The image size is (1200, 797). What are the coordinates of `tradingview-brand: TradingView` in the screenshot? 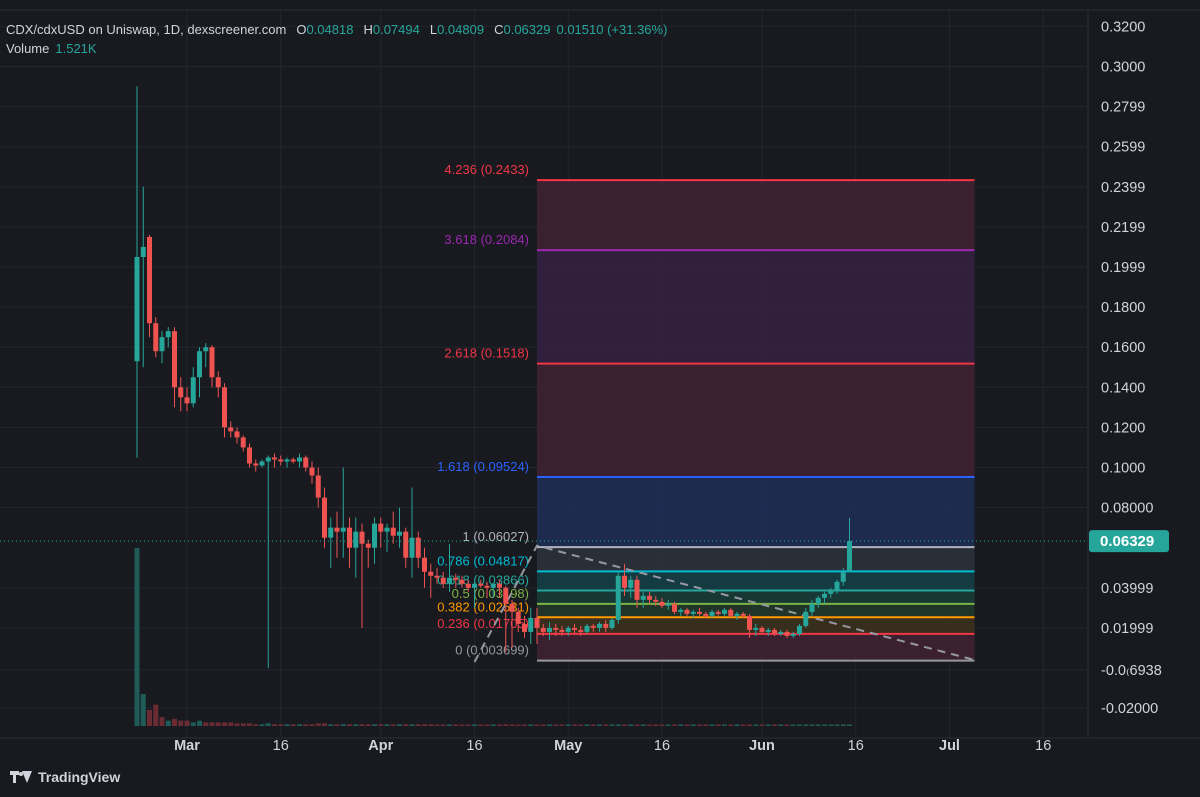 It's located at (65, 777).